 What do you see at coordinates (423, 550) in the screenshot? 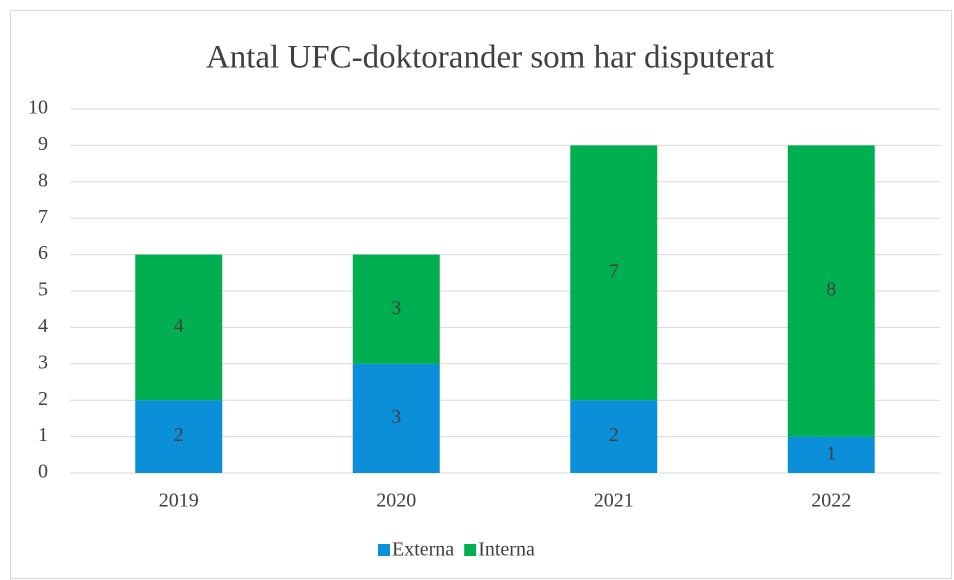
I see `legend-label: Externa` at bounding box center [423, 550].